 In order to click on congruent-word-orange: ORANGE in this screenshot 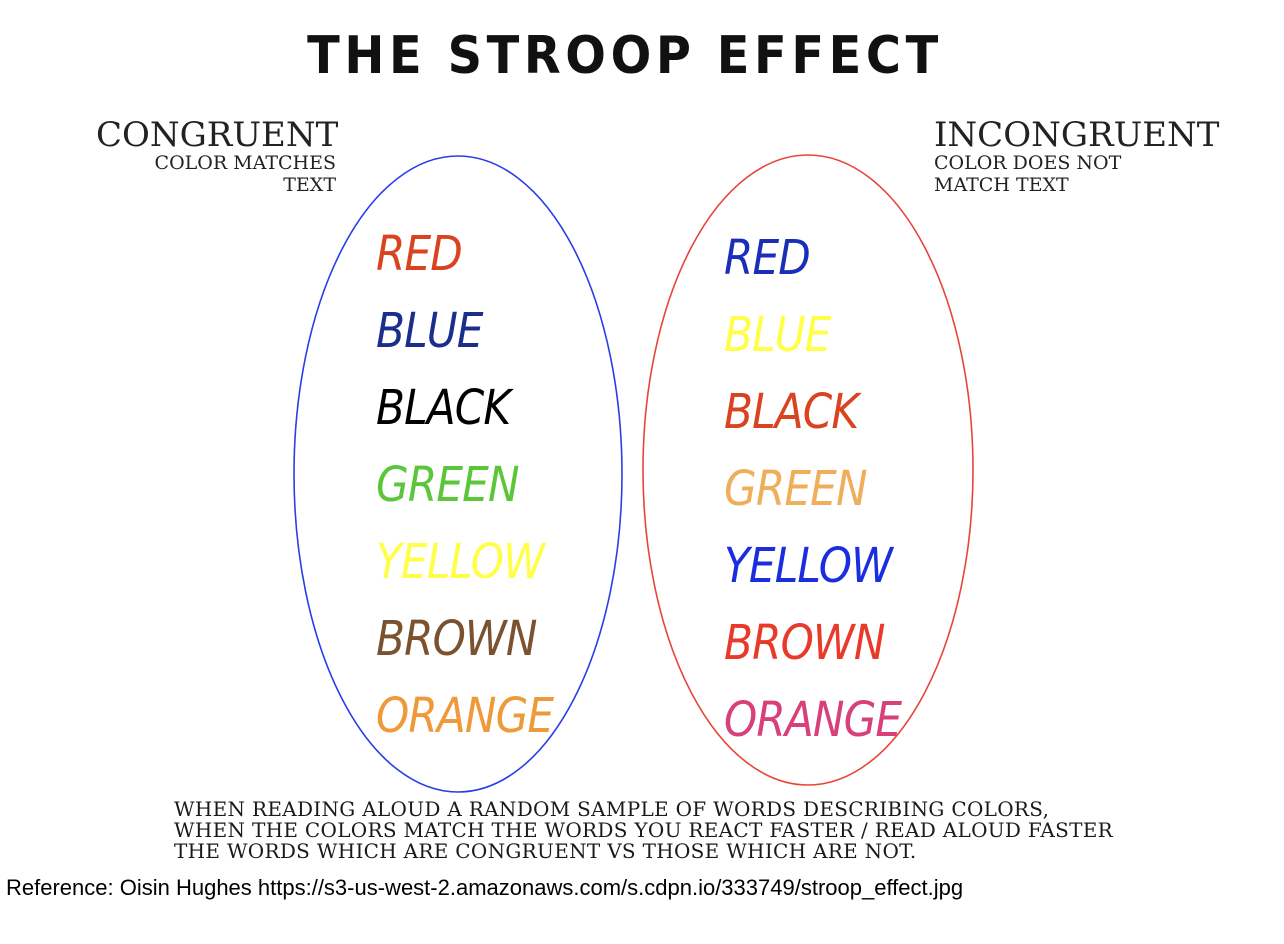, I will do `click(465, 716)`.